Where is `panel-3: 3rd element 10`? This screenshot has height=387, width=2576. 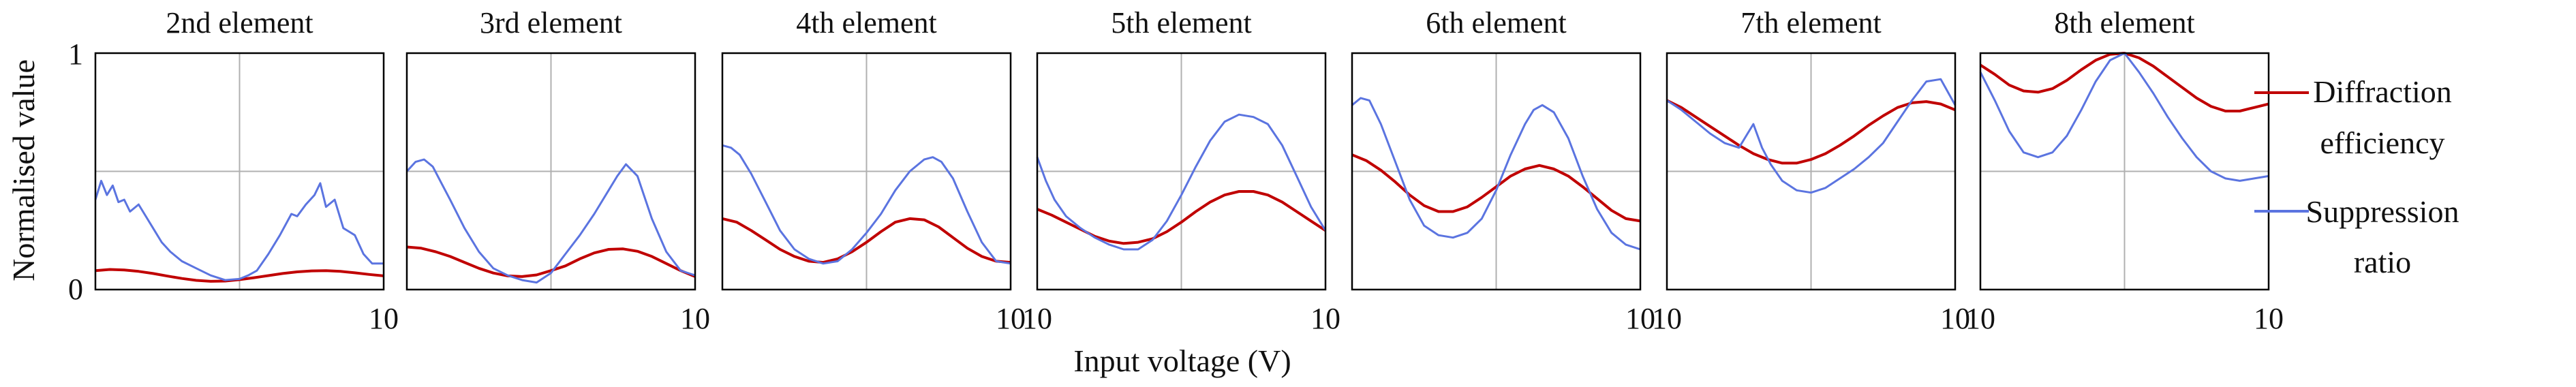 panel-3: 3rd element 10 is located at coordinates (557, 170).